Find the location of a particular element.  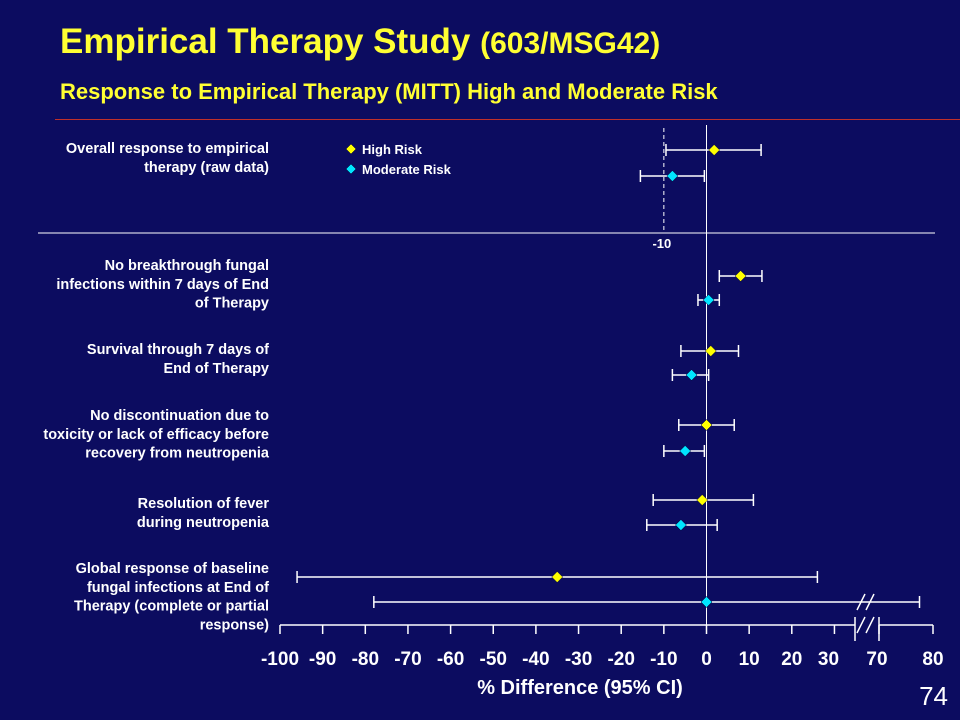

x-tick-label: 70 is located at coordinates (876, 659).